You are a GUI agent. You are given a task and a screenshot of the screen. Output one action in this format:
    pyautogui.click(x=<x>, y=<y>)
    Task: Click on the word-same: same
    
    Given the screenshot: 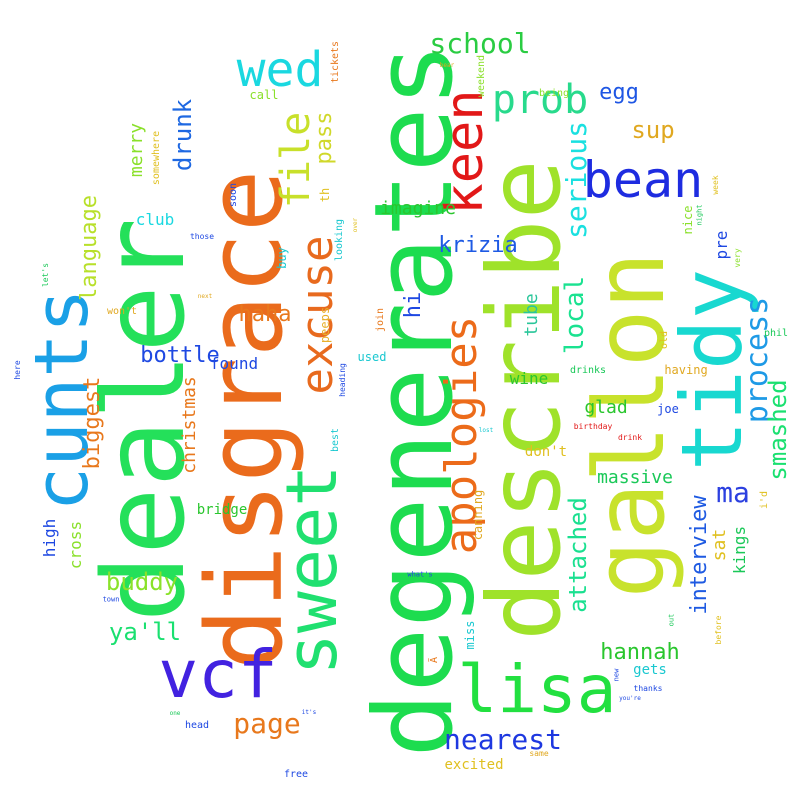 What is the action you would take?
    pyautogui.click(x=539, y=753)
    